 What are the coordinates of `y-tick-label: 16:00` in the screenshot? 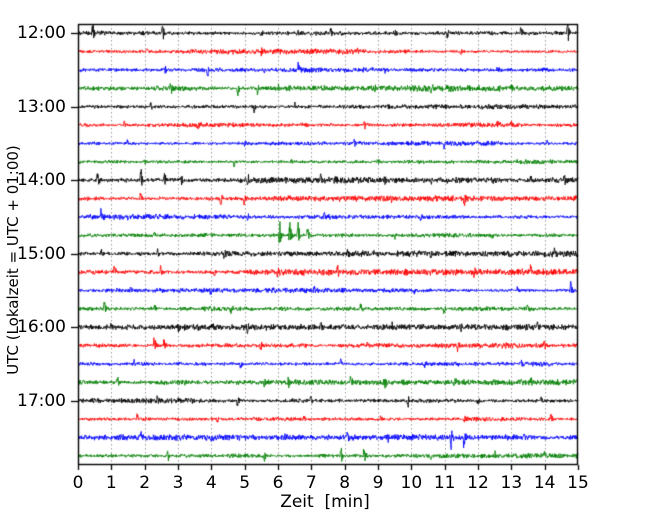 It's located at (41, 327).